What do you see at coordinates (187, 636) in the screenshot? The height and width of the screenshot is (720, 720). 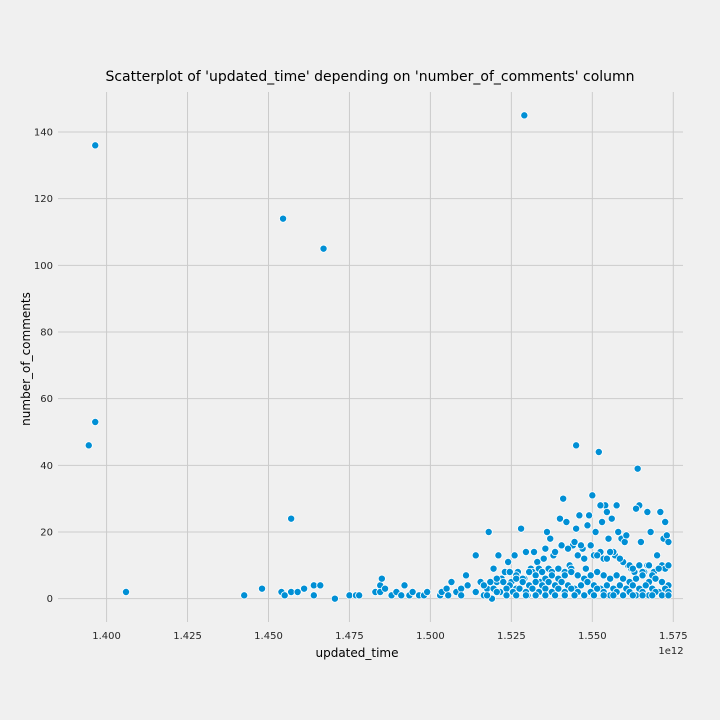 I see `x-tick-label: 1.425` at bounding box center [187, 636].